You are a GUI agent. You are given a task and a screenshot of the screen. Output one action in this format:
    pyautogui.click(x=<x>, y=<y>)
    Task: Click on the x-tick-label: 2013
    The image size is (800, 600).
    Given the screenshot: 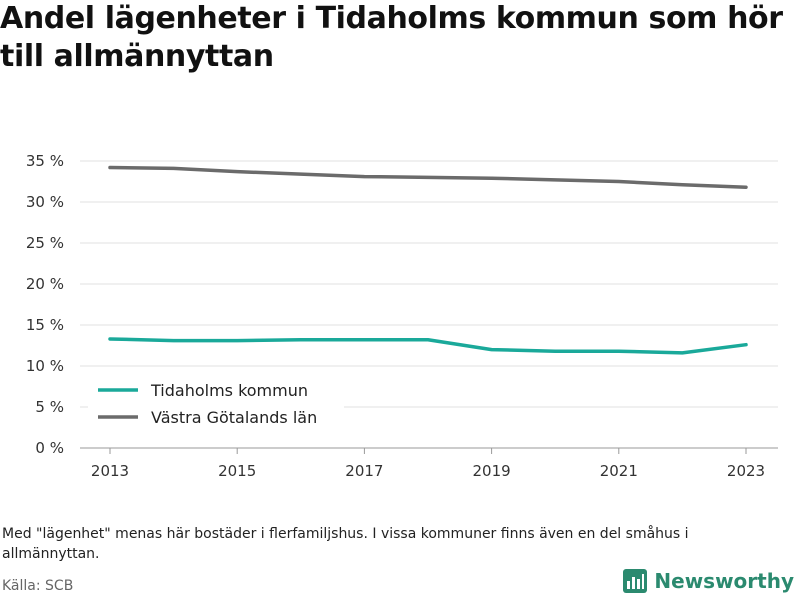 What is the action you would take?
    pyautogui.click(x=110, y=471)
    